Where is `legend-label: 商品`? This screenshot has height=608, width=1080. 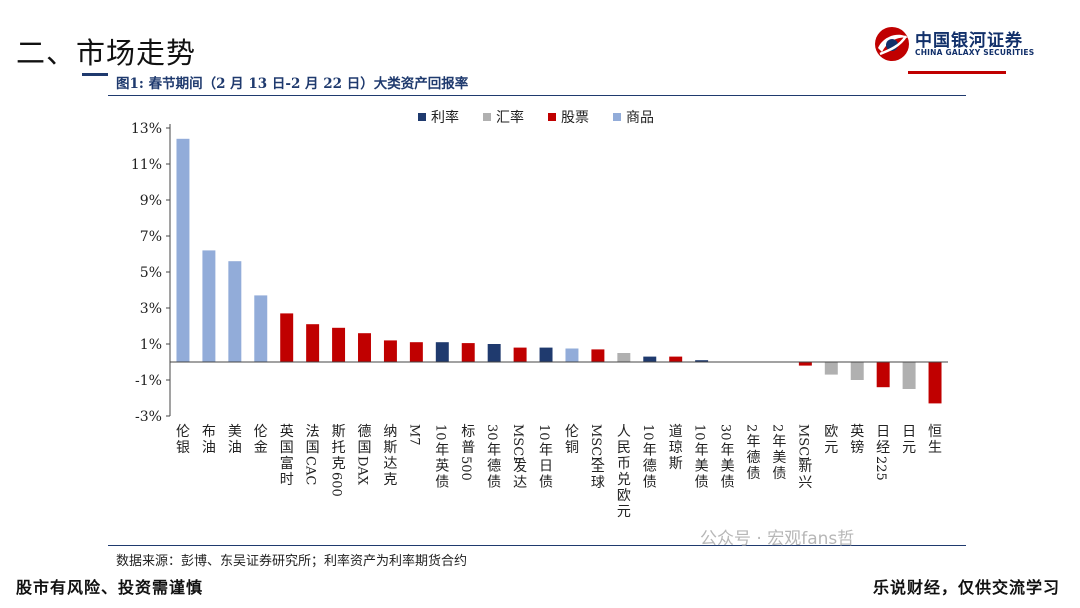 legend-label: 商品 is located at coordinates (640, 118).